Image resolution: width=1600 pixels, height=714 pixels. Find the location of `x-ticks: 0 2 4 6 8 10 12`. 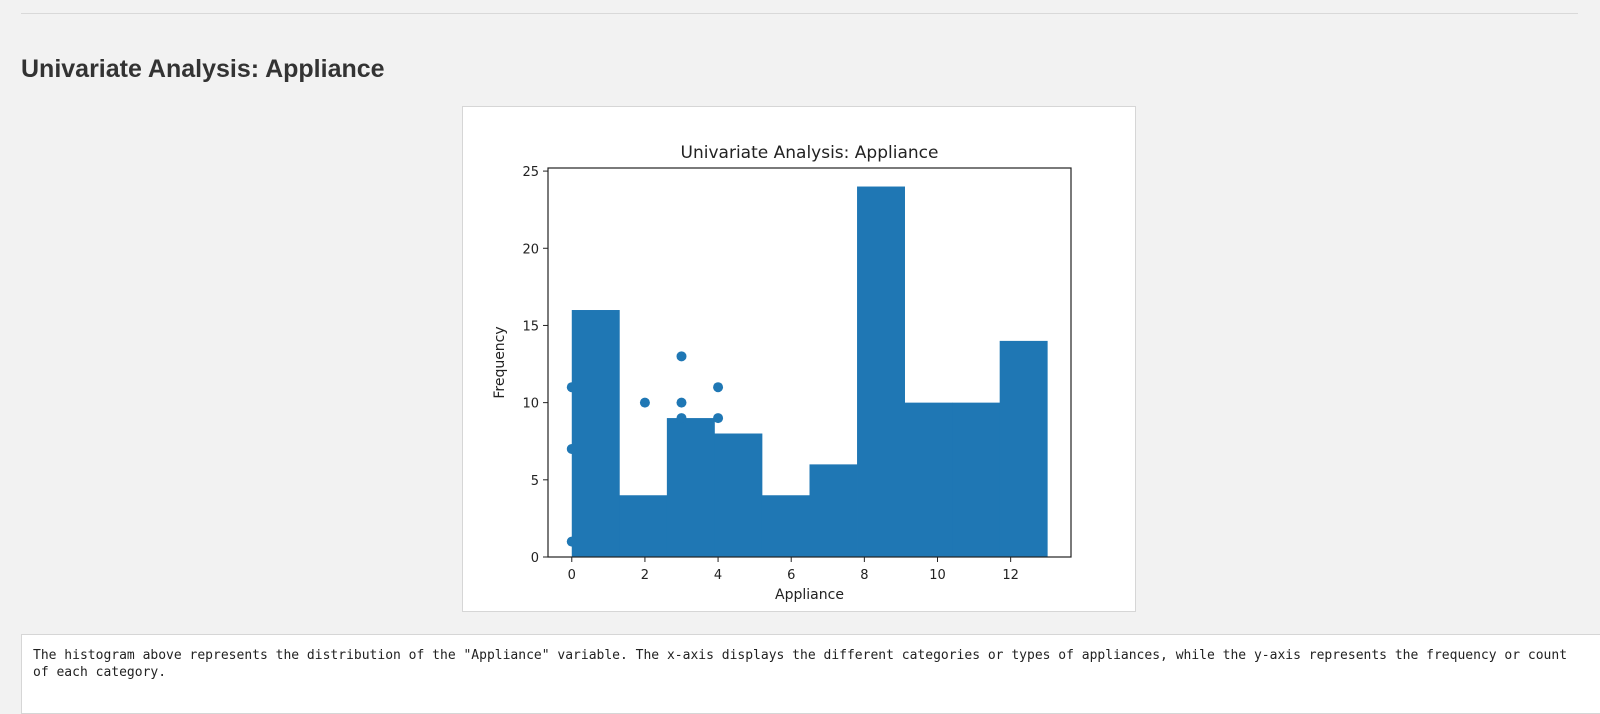

x-ticks: 0 2 4 6 8 10 12 is located at coordinates (793, 570).